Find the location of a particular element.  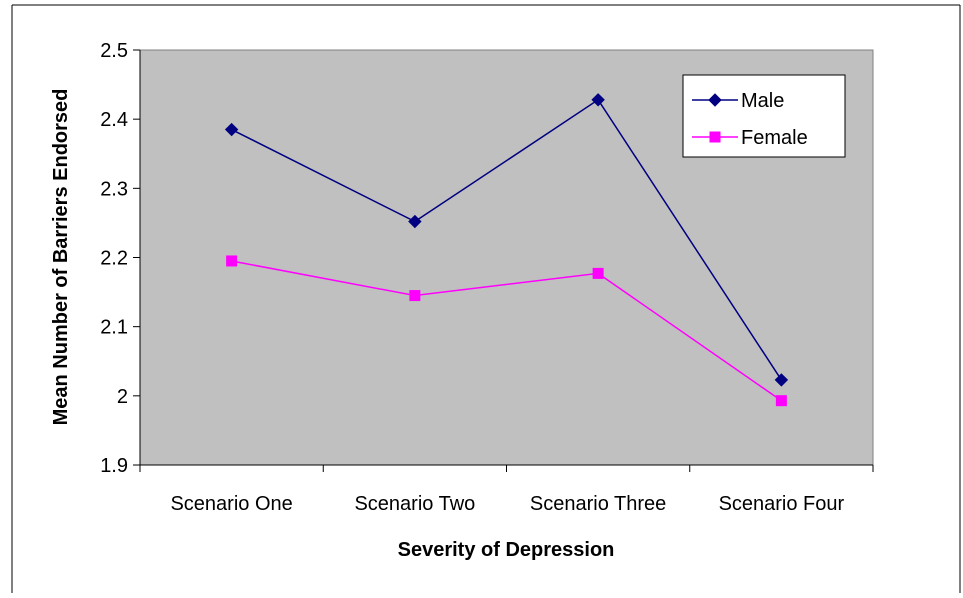

legend-label-female: Female is located at coordinates (774, 138).